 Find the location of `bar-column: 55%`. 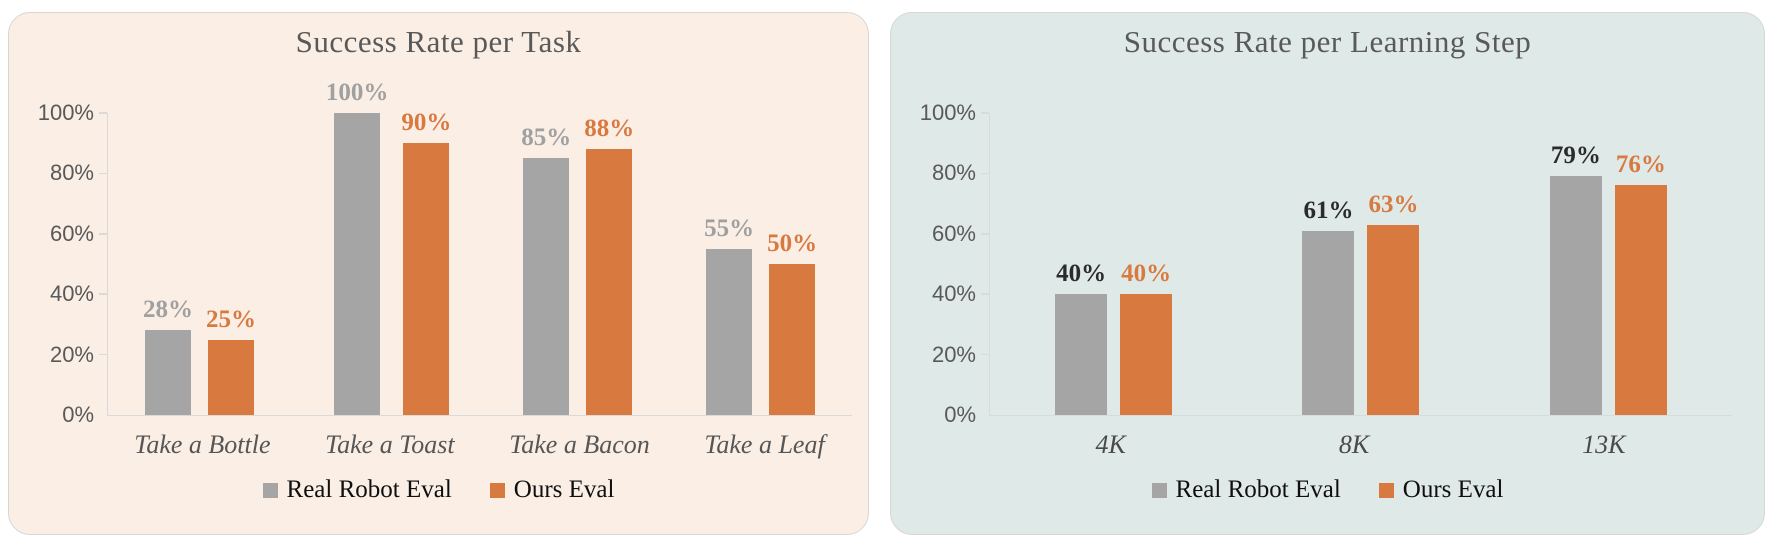

bar-column: 55% is located at coordinates (729, 315).